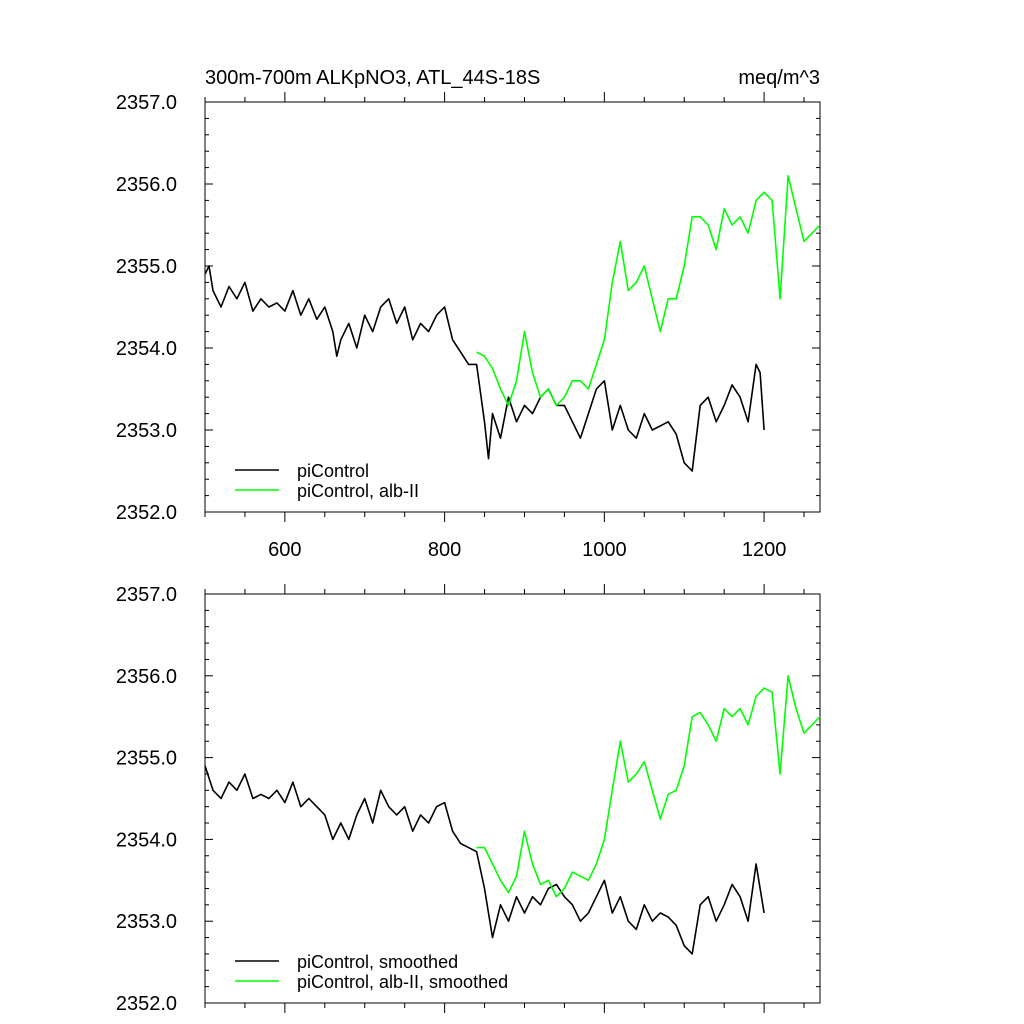 The image size is (1024, 1024). Describe the element at coordinates (377, 962) in the screenshot. I see `legend-label: piControl, smoothed` at that location.